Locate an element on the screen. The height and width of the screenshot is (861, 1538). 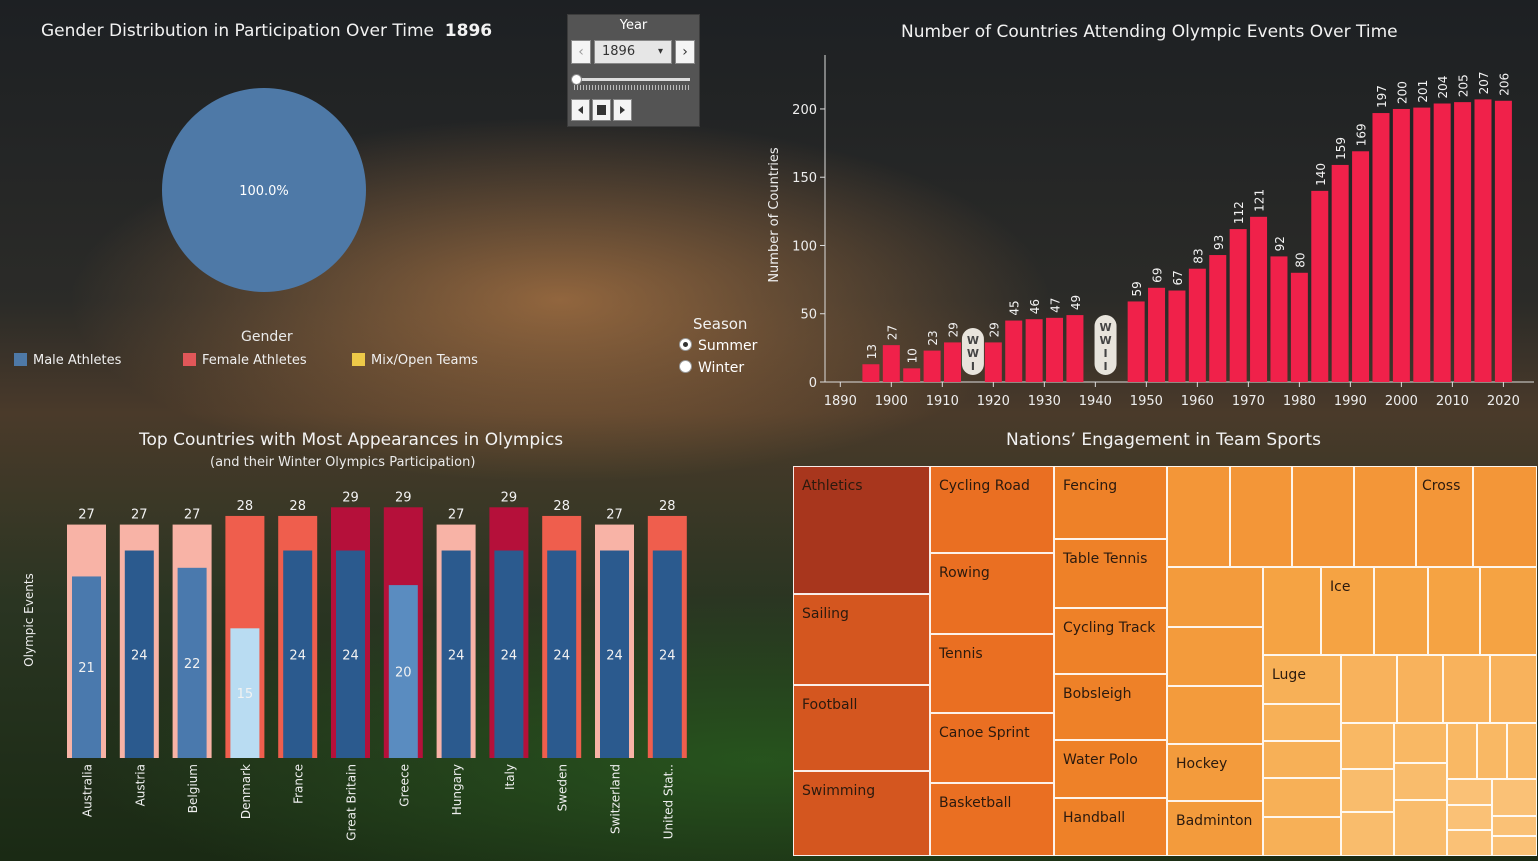
year-dropdown: 1896 ▾ is located at coordinates (633, 52).